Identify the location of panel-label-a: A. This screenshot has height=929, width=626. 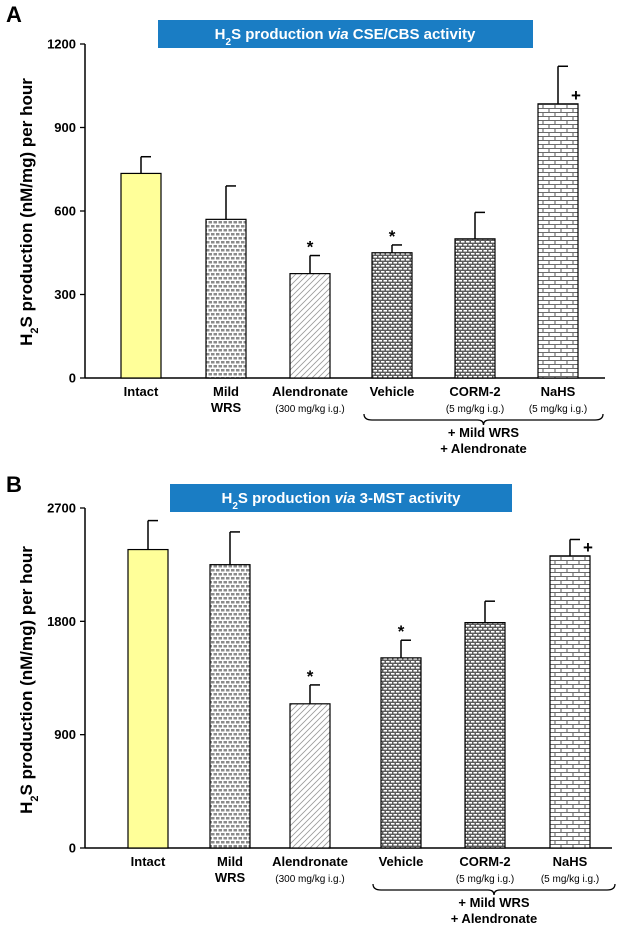
(14, 14).